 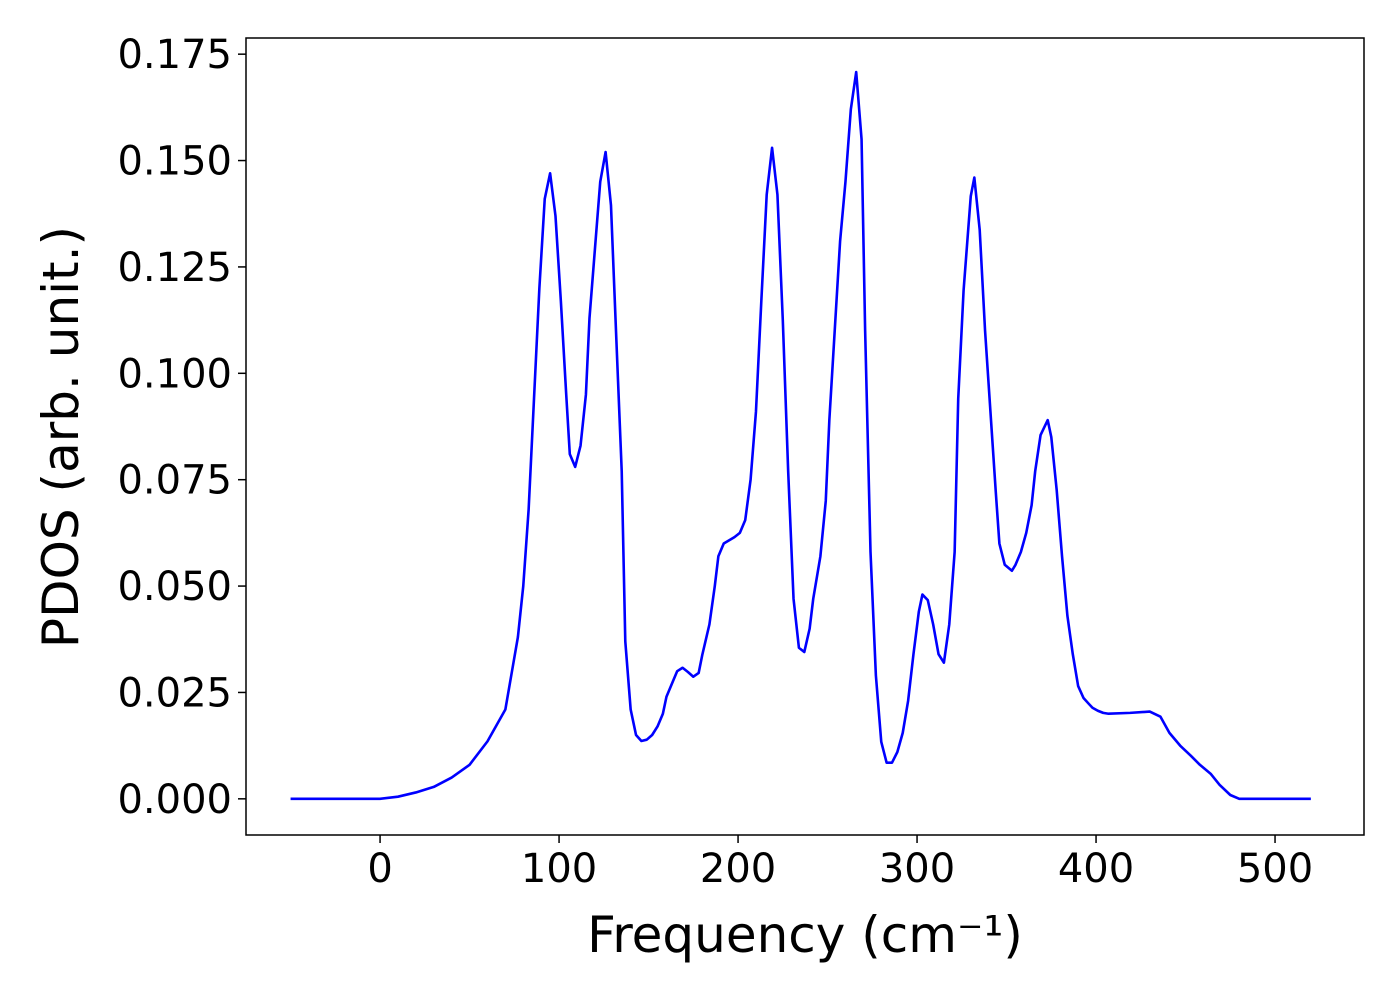 I want to click on y-tick-label: 0.025, so click(x=174, y=693).